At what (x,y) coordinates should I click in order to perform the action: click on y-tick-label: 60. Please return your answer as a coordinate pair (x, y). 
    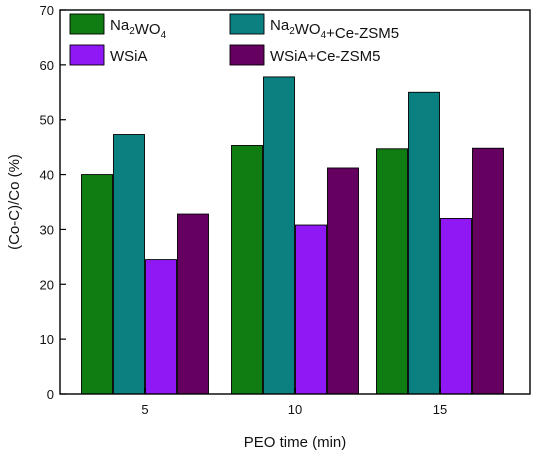
    Looking at the image, I should click on (47, 65).